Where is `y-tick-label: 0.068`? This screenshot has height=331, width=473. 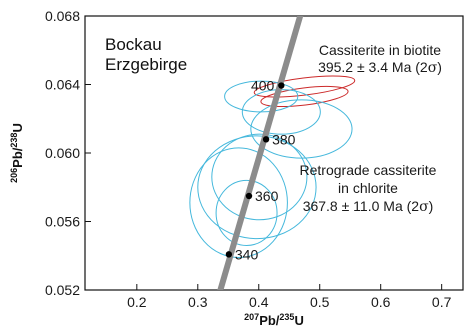 y-tick-label: 0.068 is located at coordinates (62, 16).